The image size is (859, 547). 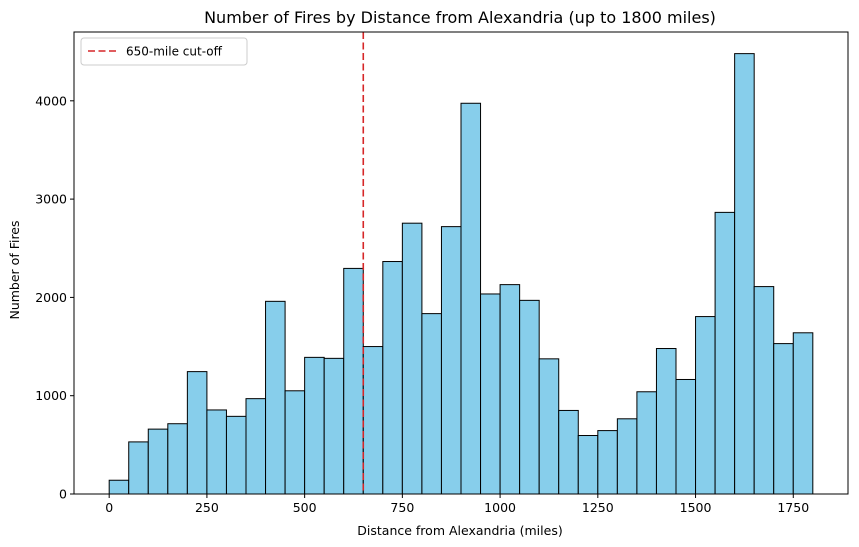 I want to click on legend: 650-mile cut-off, so click(x=164, y=51).